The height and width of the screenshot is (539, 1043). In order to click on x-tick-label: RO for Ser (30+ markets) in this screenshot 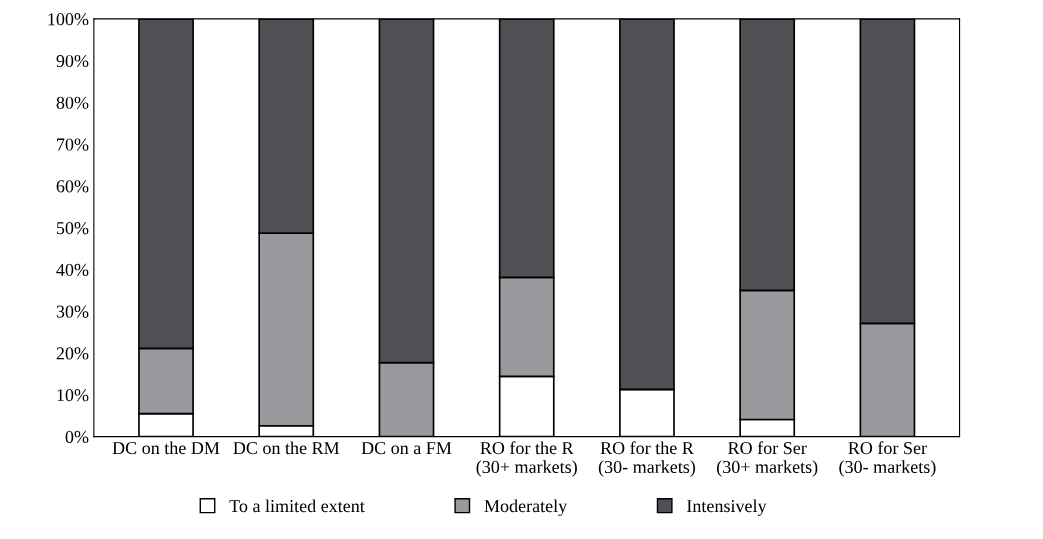, I will do `click(767, 459)`.